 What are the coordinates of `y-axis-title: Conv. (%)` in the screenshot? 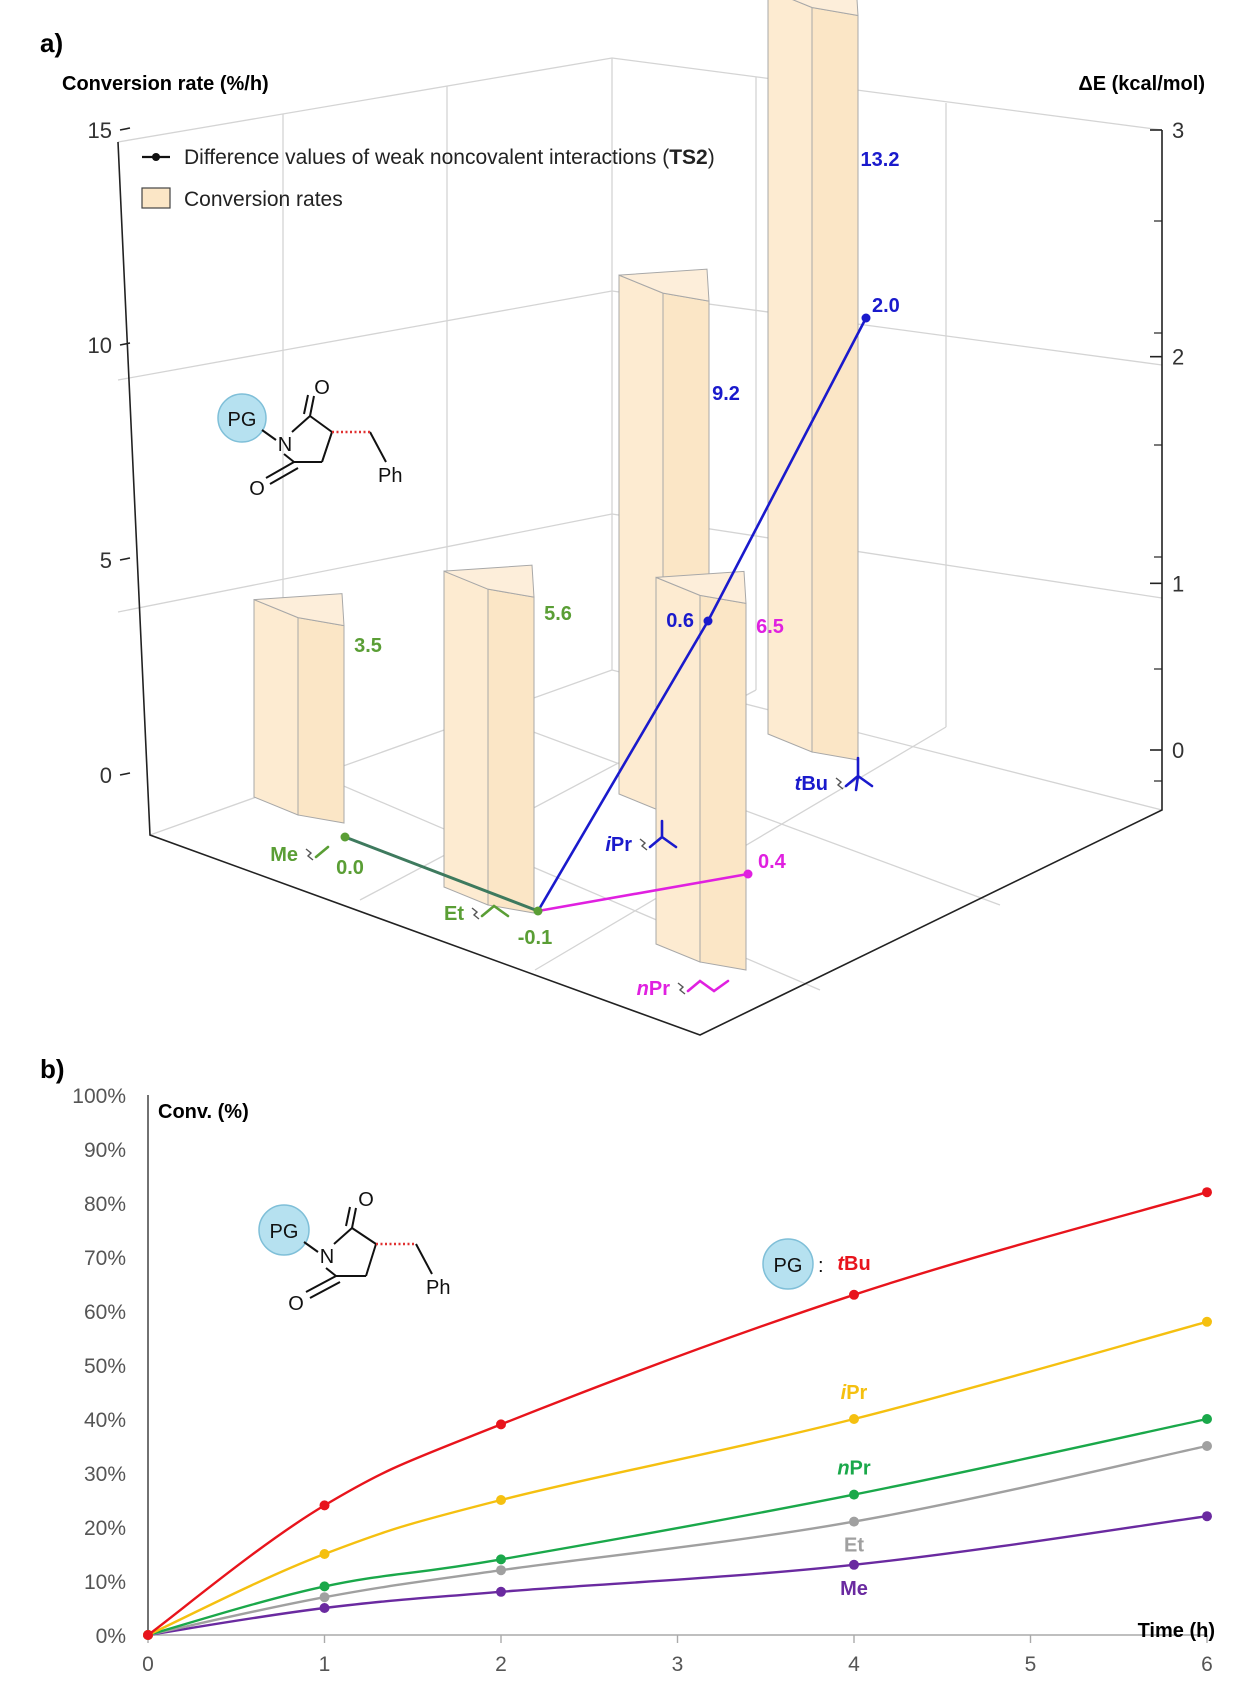 It's located at (203, 1112).